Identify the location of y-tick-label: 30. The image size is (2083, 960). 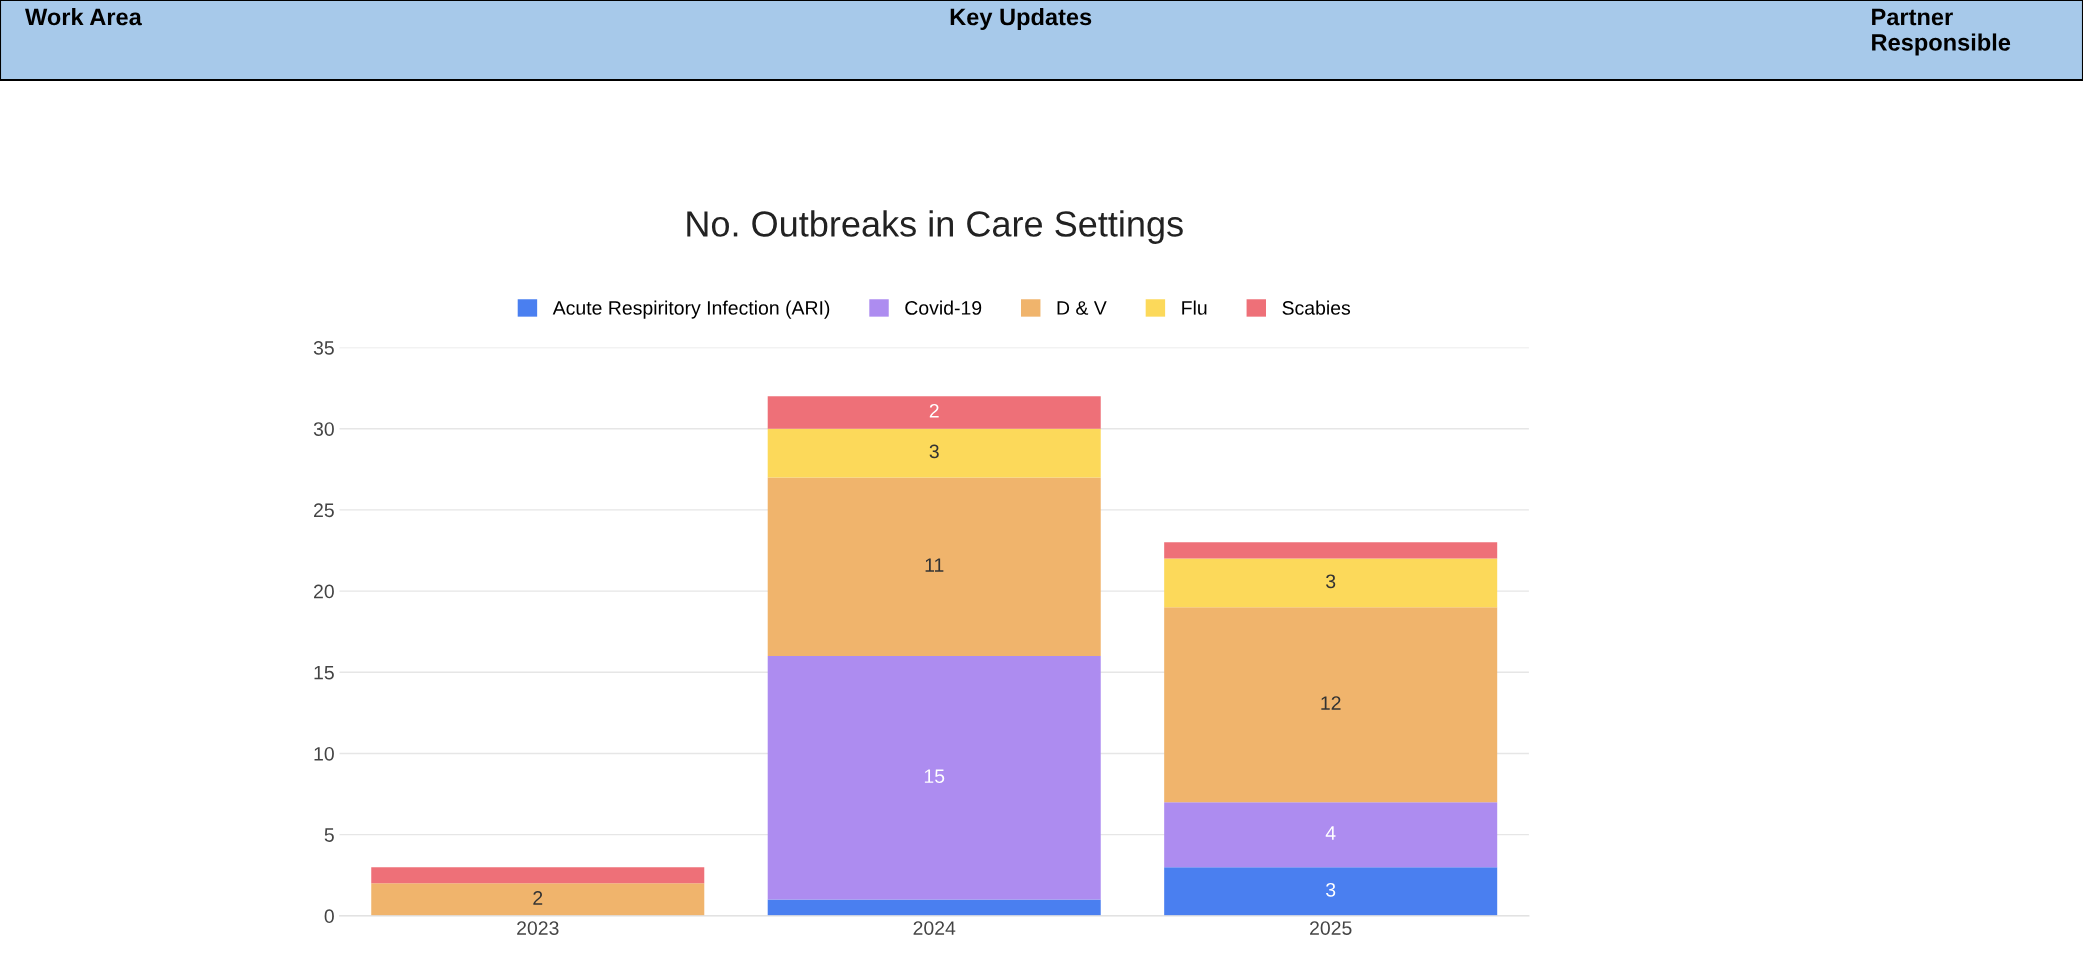
(323, 429).